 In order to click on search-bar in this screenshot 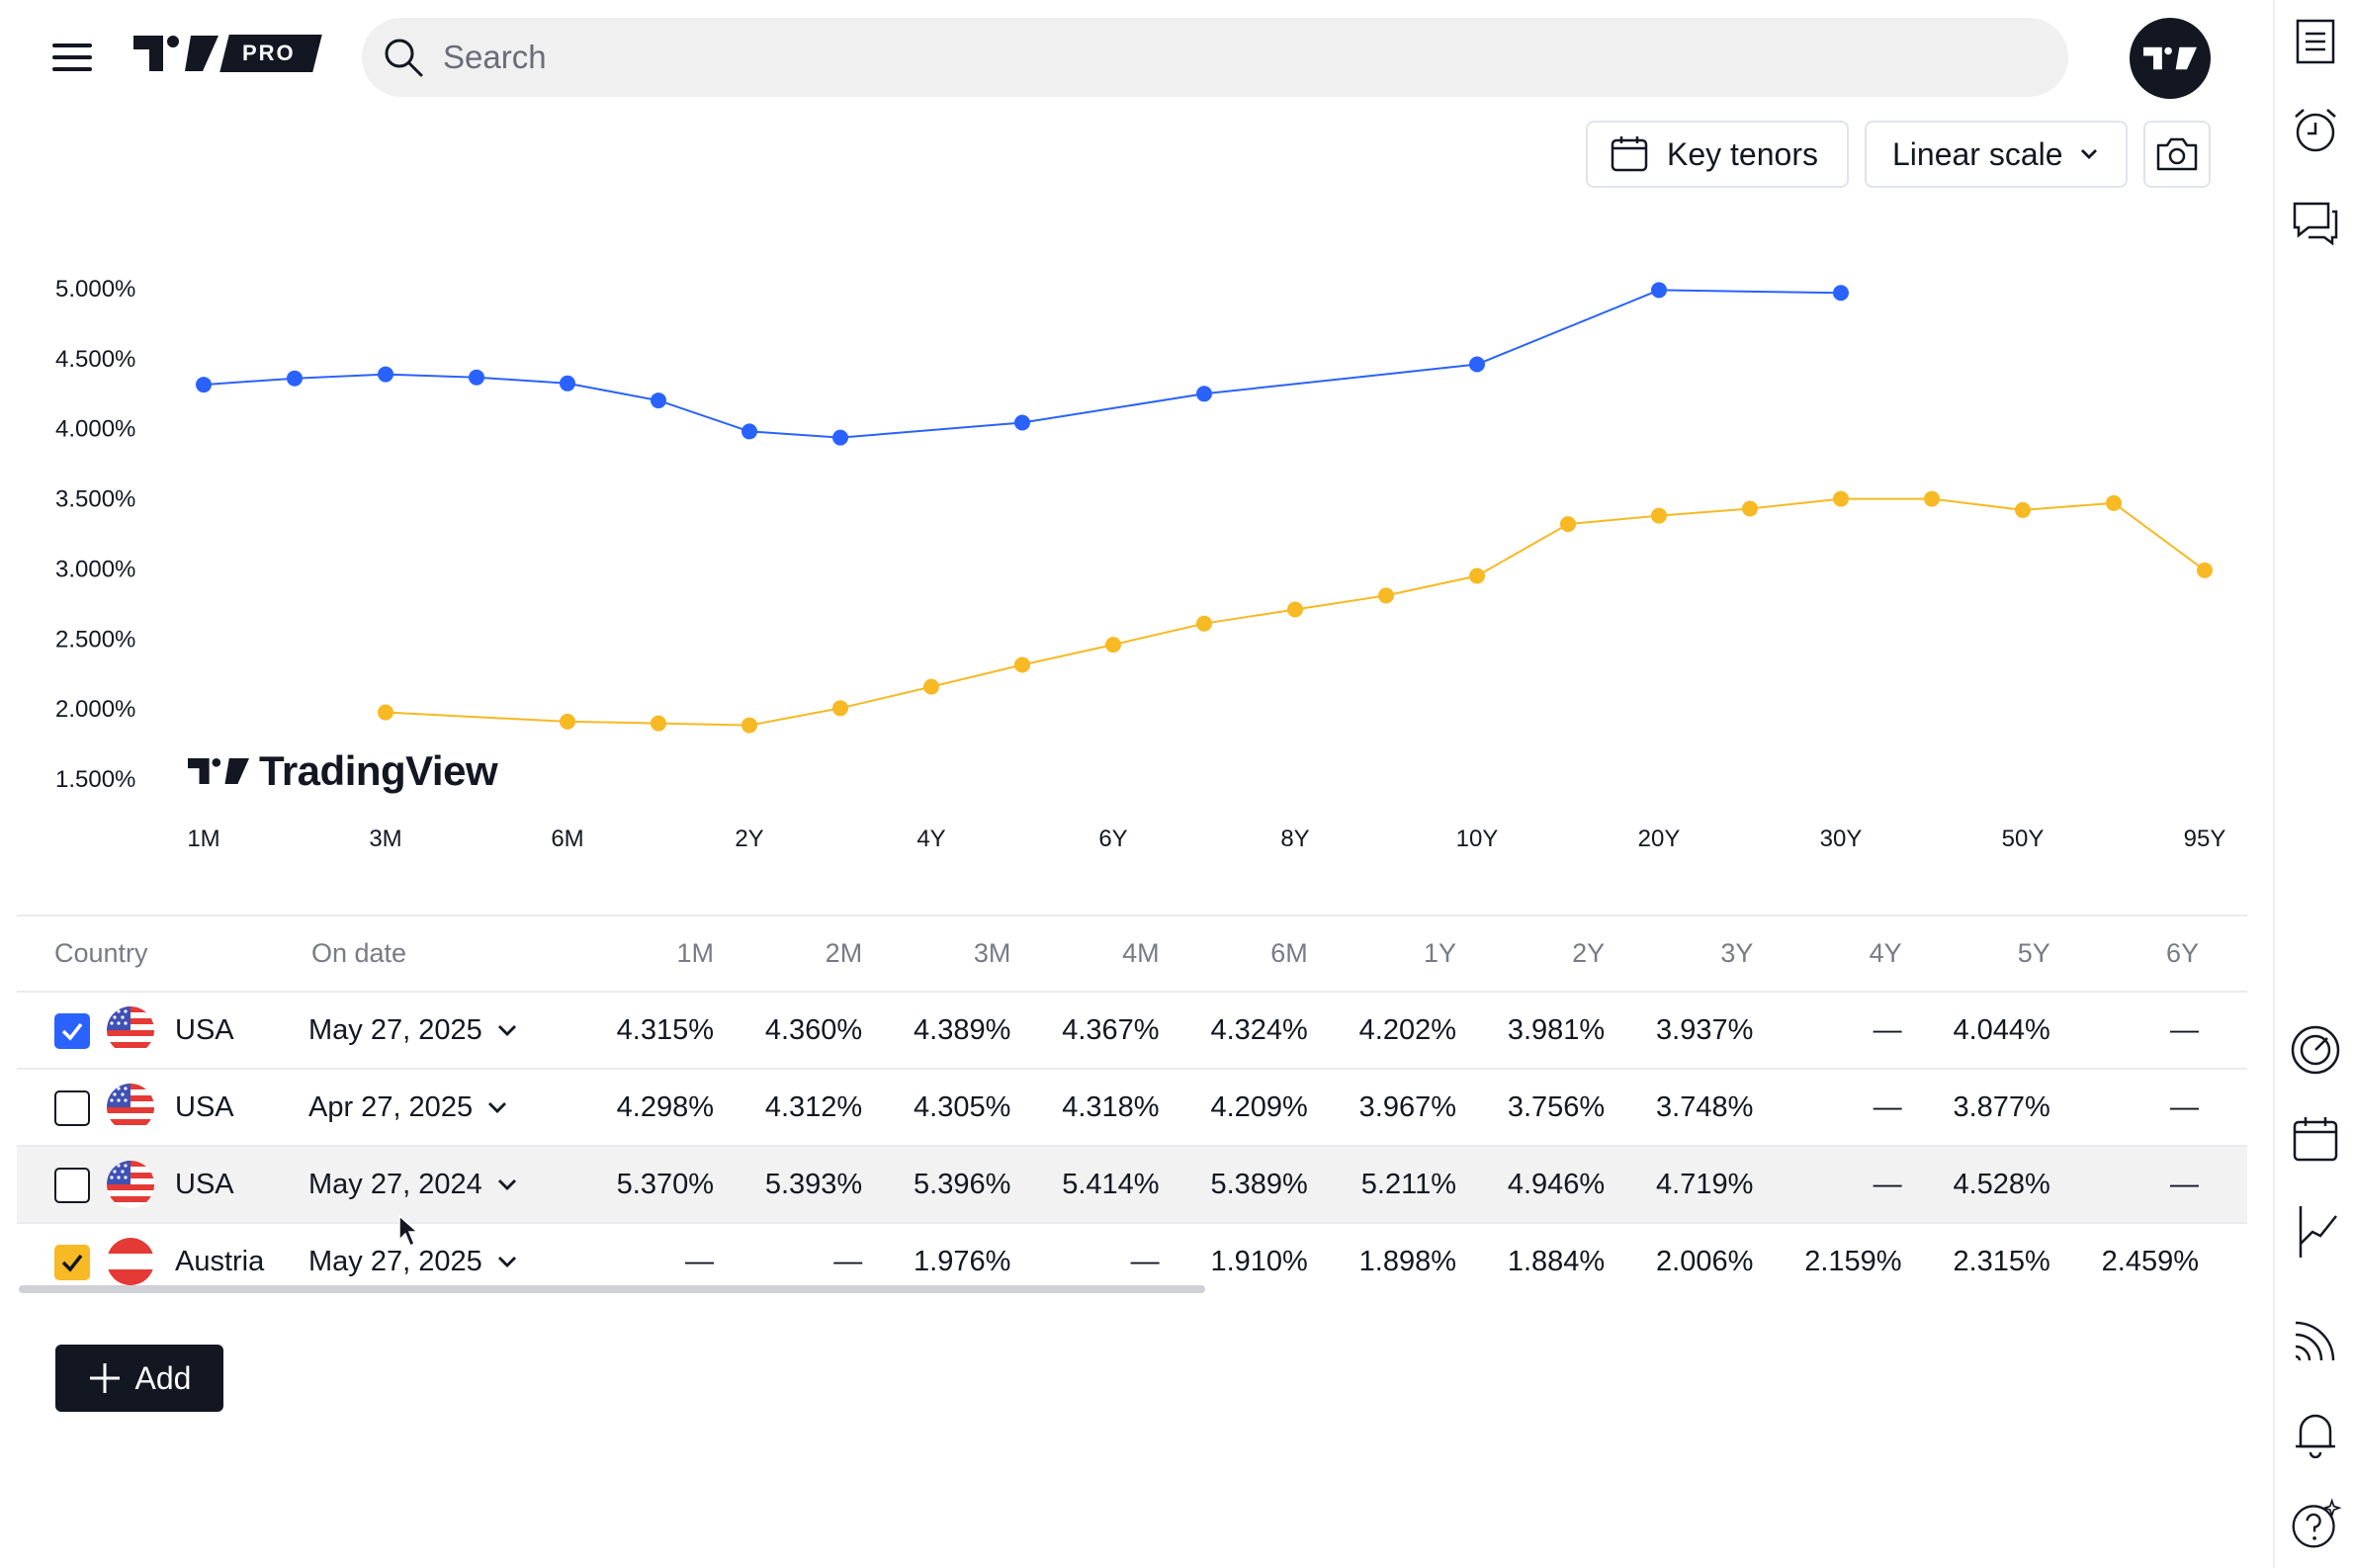, I will do `click(1215, 58)`.